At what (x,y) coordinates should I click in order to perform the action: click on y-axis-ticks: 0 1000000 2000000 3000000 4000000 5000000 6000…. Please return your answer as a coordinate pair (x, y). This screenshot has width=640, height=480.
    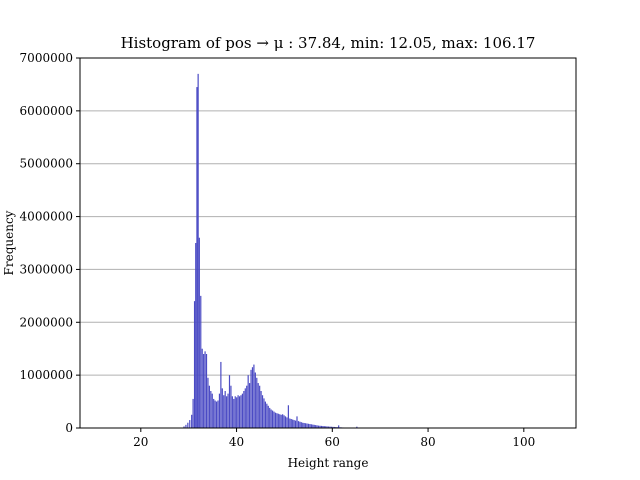
    Looking at the image, I should click on (50, 243).